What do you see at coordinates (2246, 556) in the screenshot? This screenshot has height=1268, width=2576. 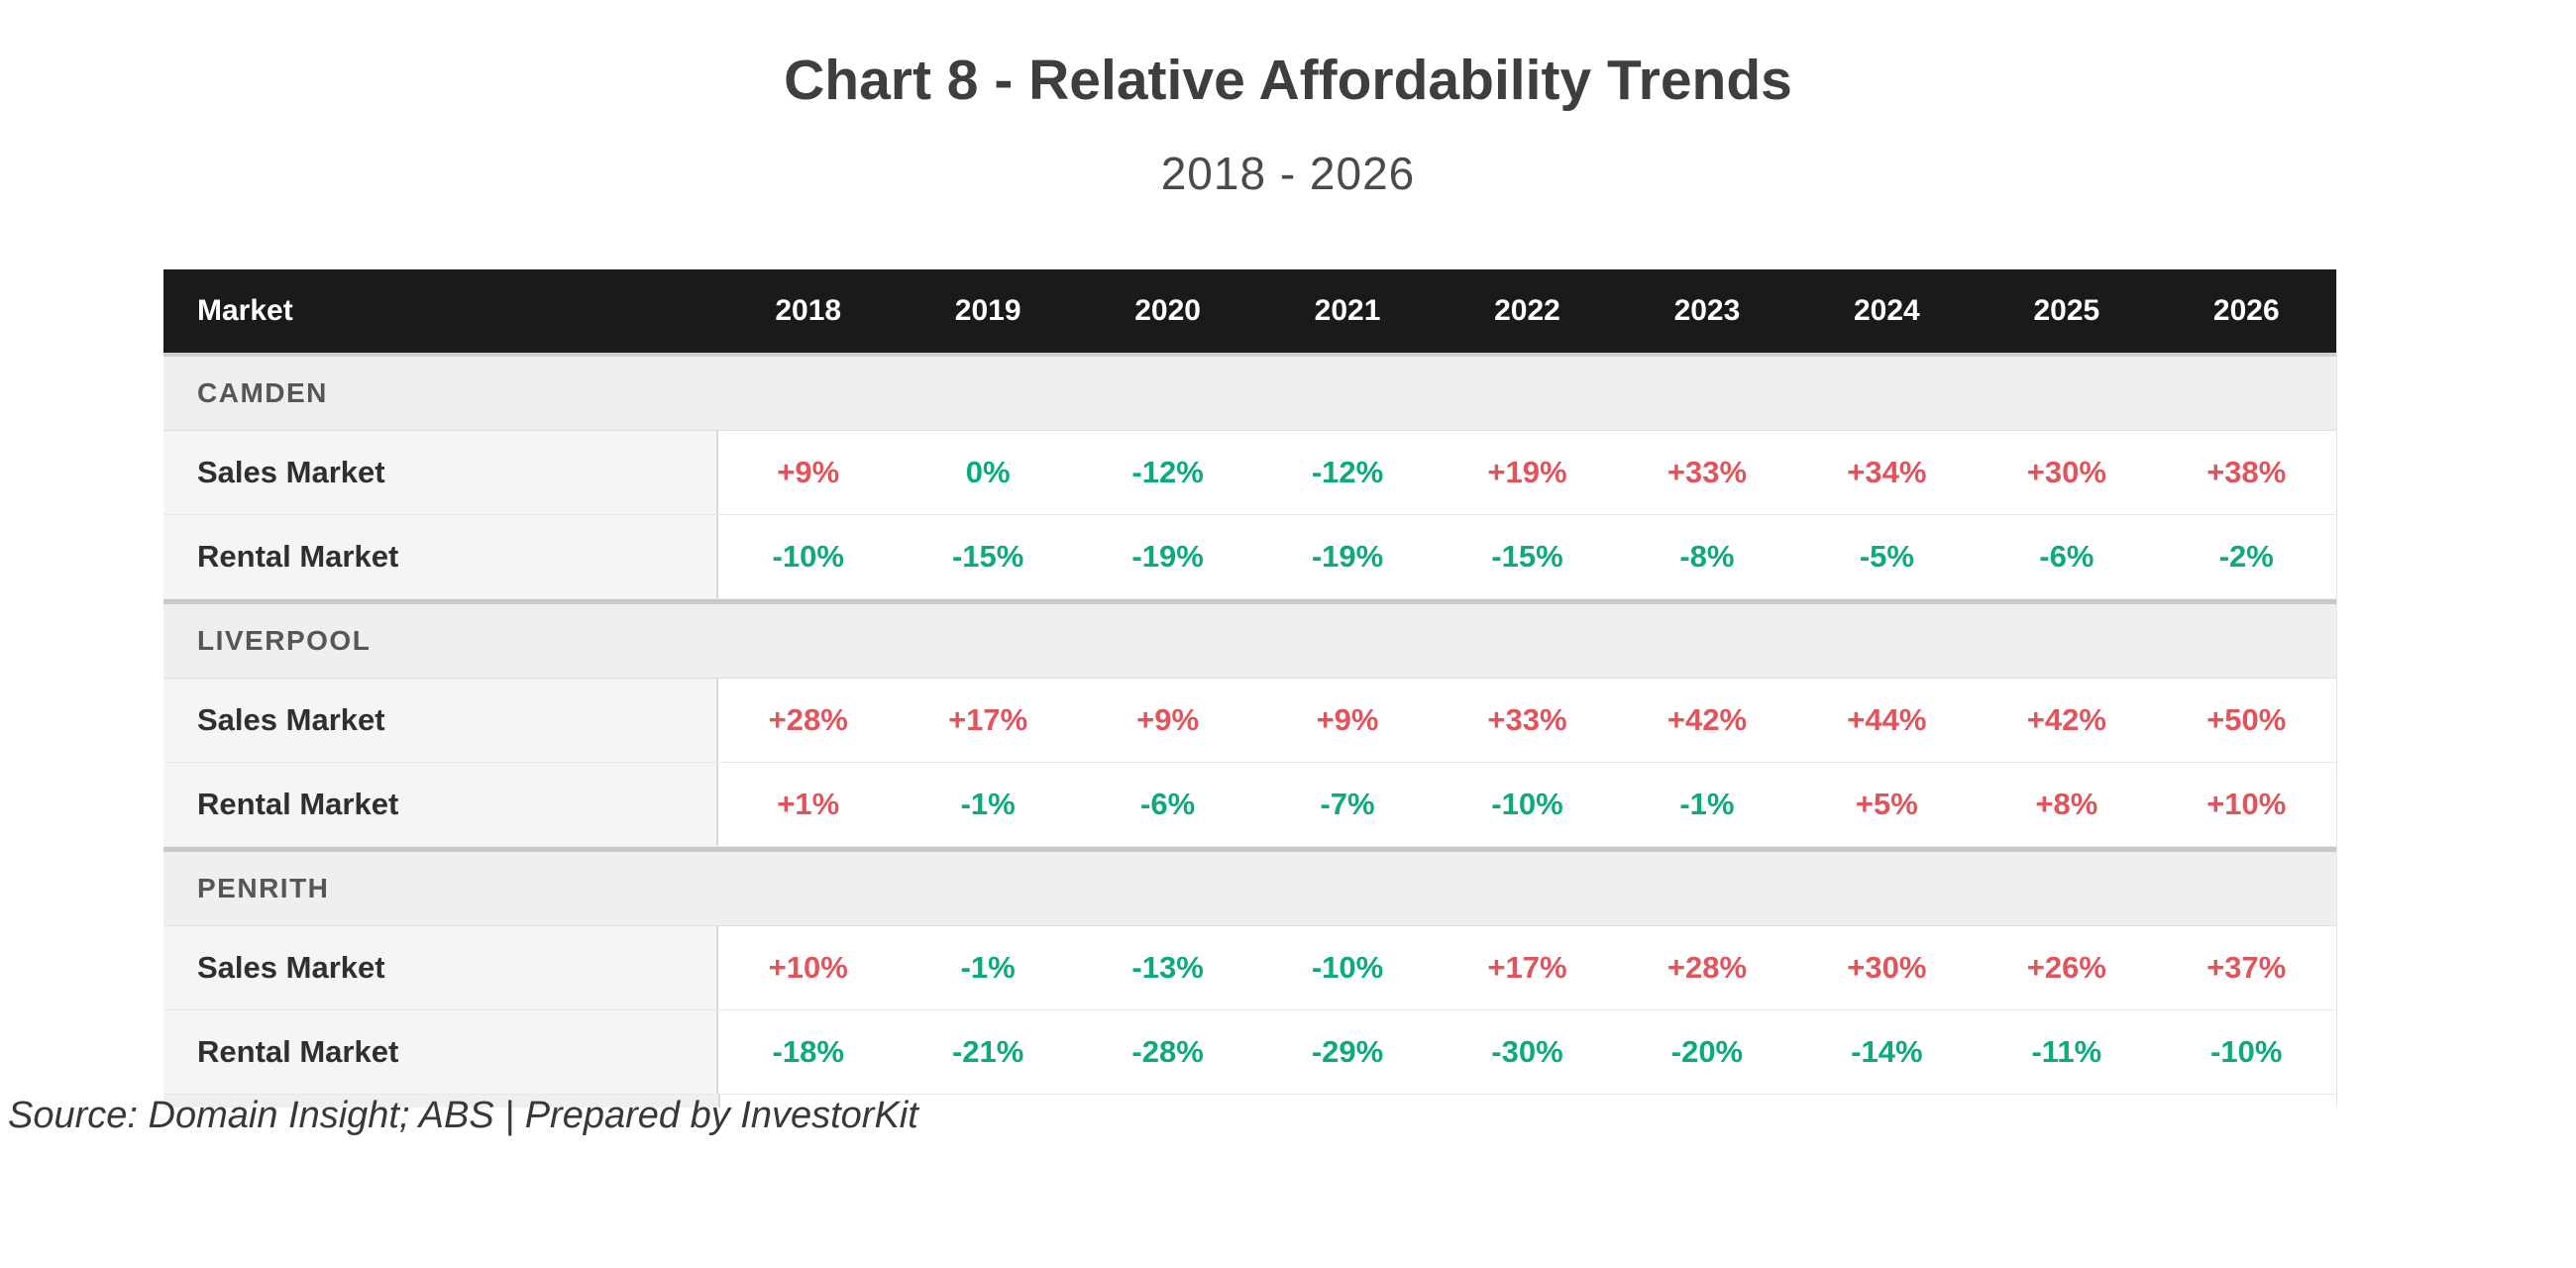 I see `value-cell: -2%` at bounding box center [2246, 556].